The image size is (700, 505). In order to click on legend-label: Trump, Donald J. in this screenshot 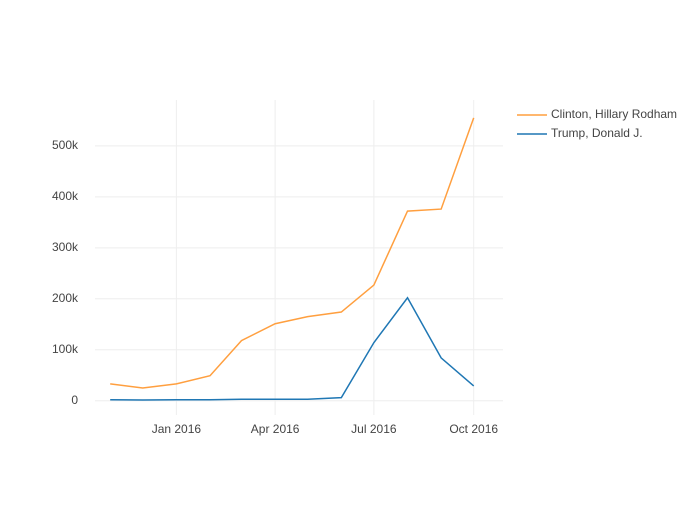, I will do `click(597, 133)`.